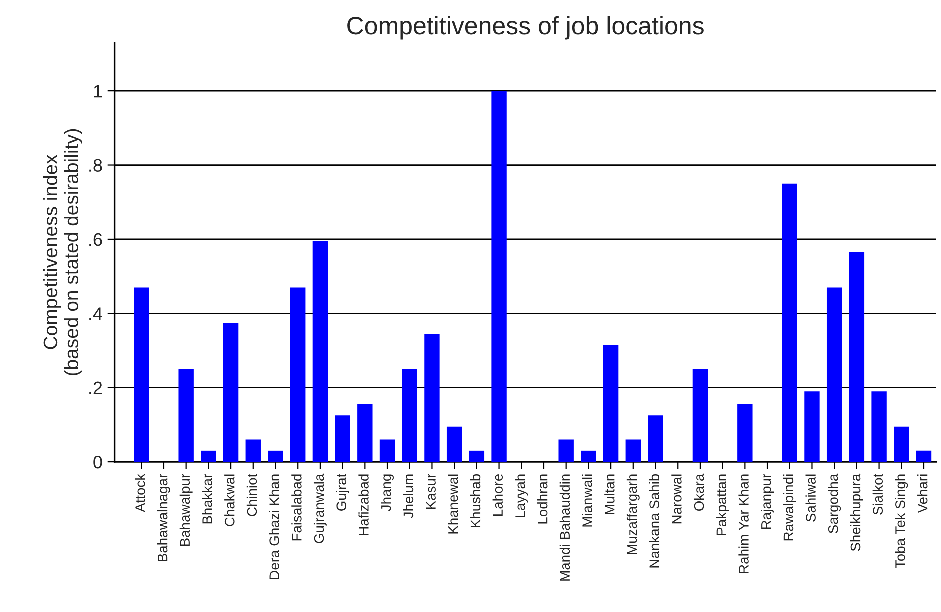 The image size is (941, 612). Describe the element at coordinates (96, 314) in the screenshot. I see `y-tick-label: .4` at that location.